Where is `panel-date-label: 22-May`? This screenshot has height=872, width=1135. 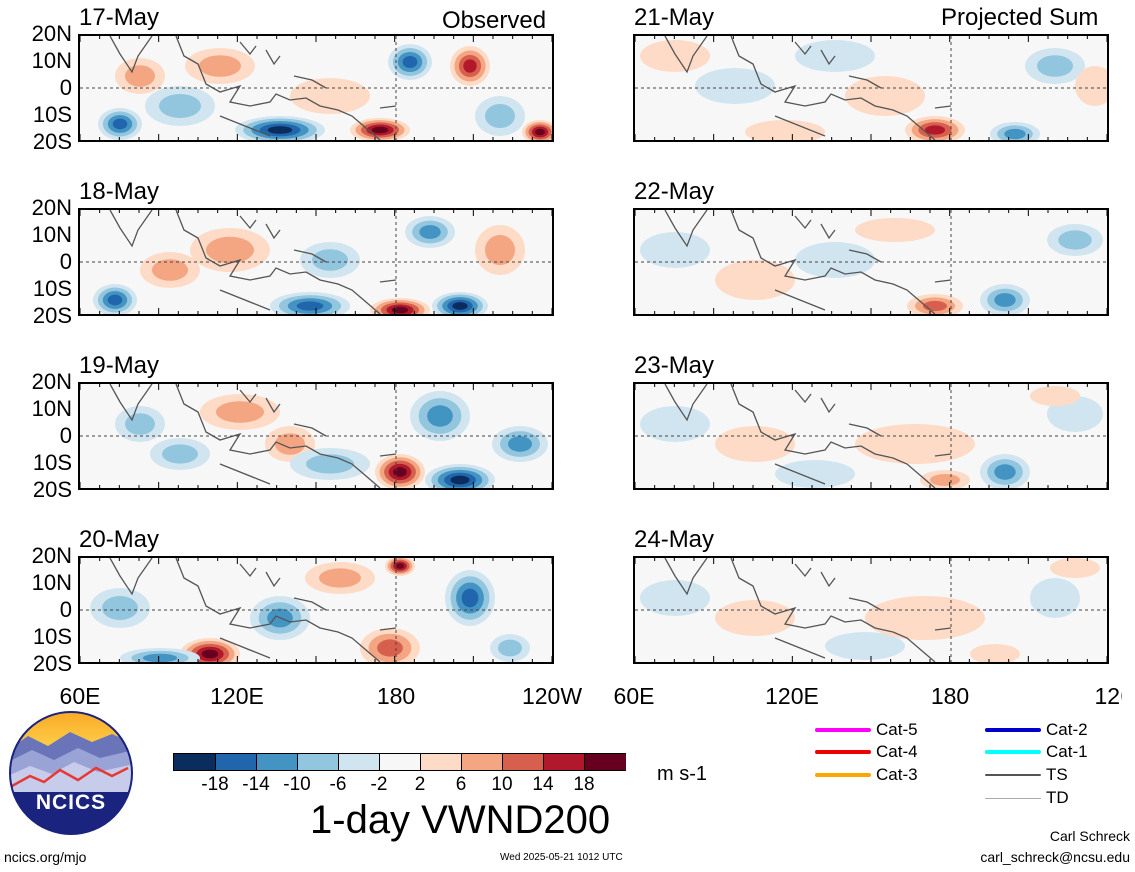
panel-date-label: 22-May is located at coordinates (674, 191).